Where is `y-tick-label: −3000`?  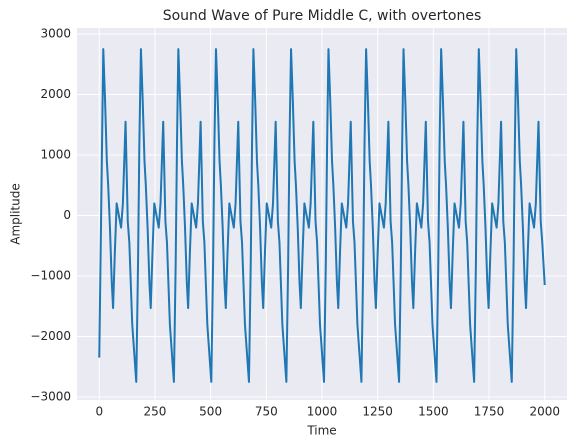
y-tick-label: −3000 is located at coordinates (50, 396).